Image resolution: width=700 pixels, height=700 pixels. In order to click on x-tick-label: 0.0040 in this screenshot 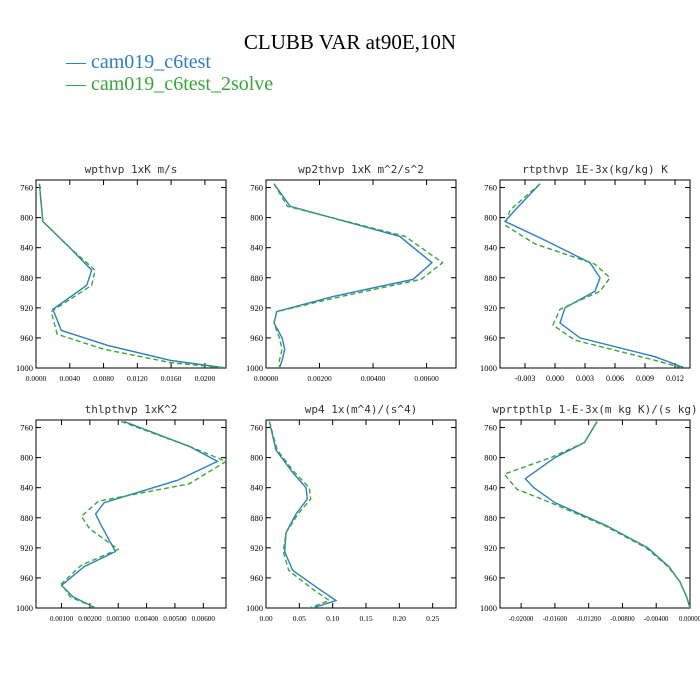, I will do `click(69, 378)`.